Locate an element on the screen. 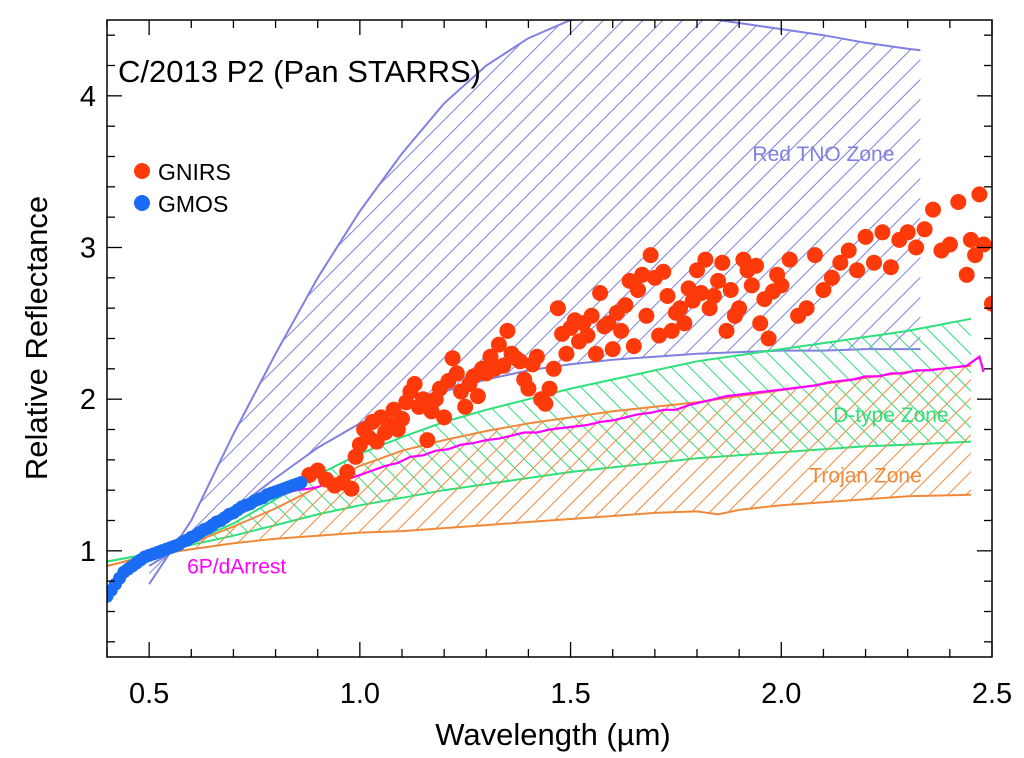 The width and height of the screenshot is (1024, 758). comparison-spectrum-label: 6P/dArrest is located at coordinates (236, 567).